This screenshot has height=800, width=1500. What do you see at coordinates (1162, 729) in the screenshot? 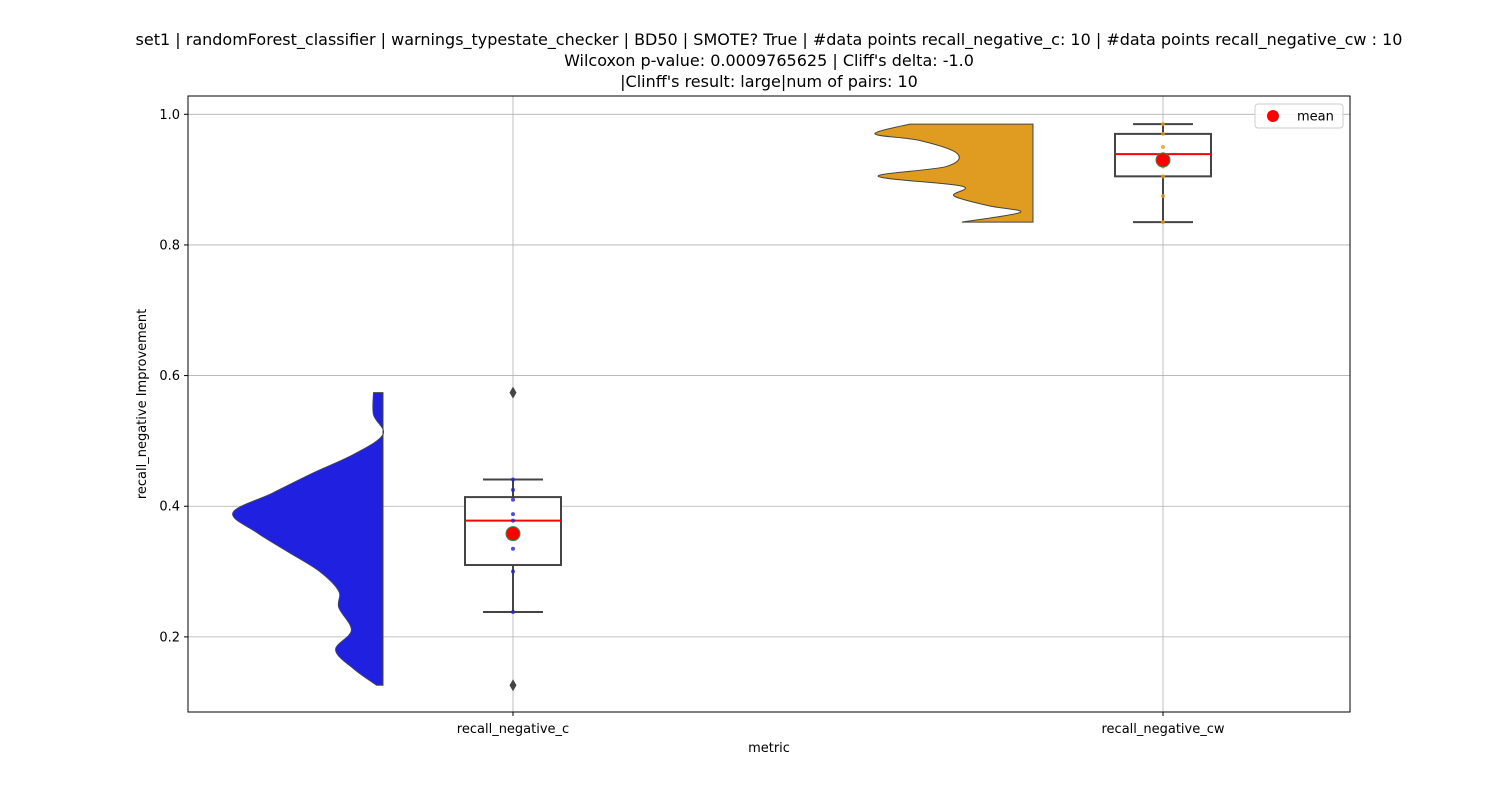
I see `x-tick-label: recall_negative_cw` at bounding box center [1162, 729].